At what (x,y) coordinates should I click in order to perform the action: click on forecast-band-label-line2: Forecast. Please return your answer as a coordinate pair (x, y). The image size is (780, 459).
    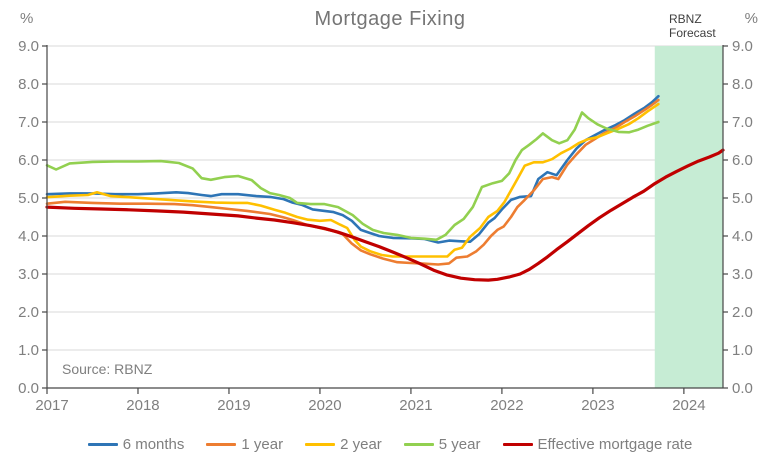
    Looking at the image, I should click on (692, 32).